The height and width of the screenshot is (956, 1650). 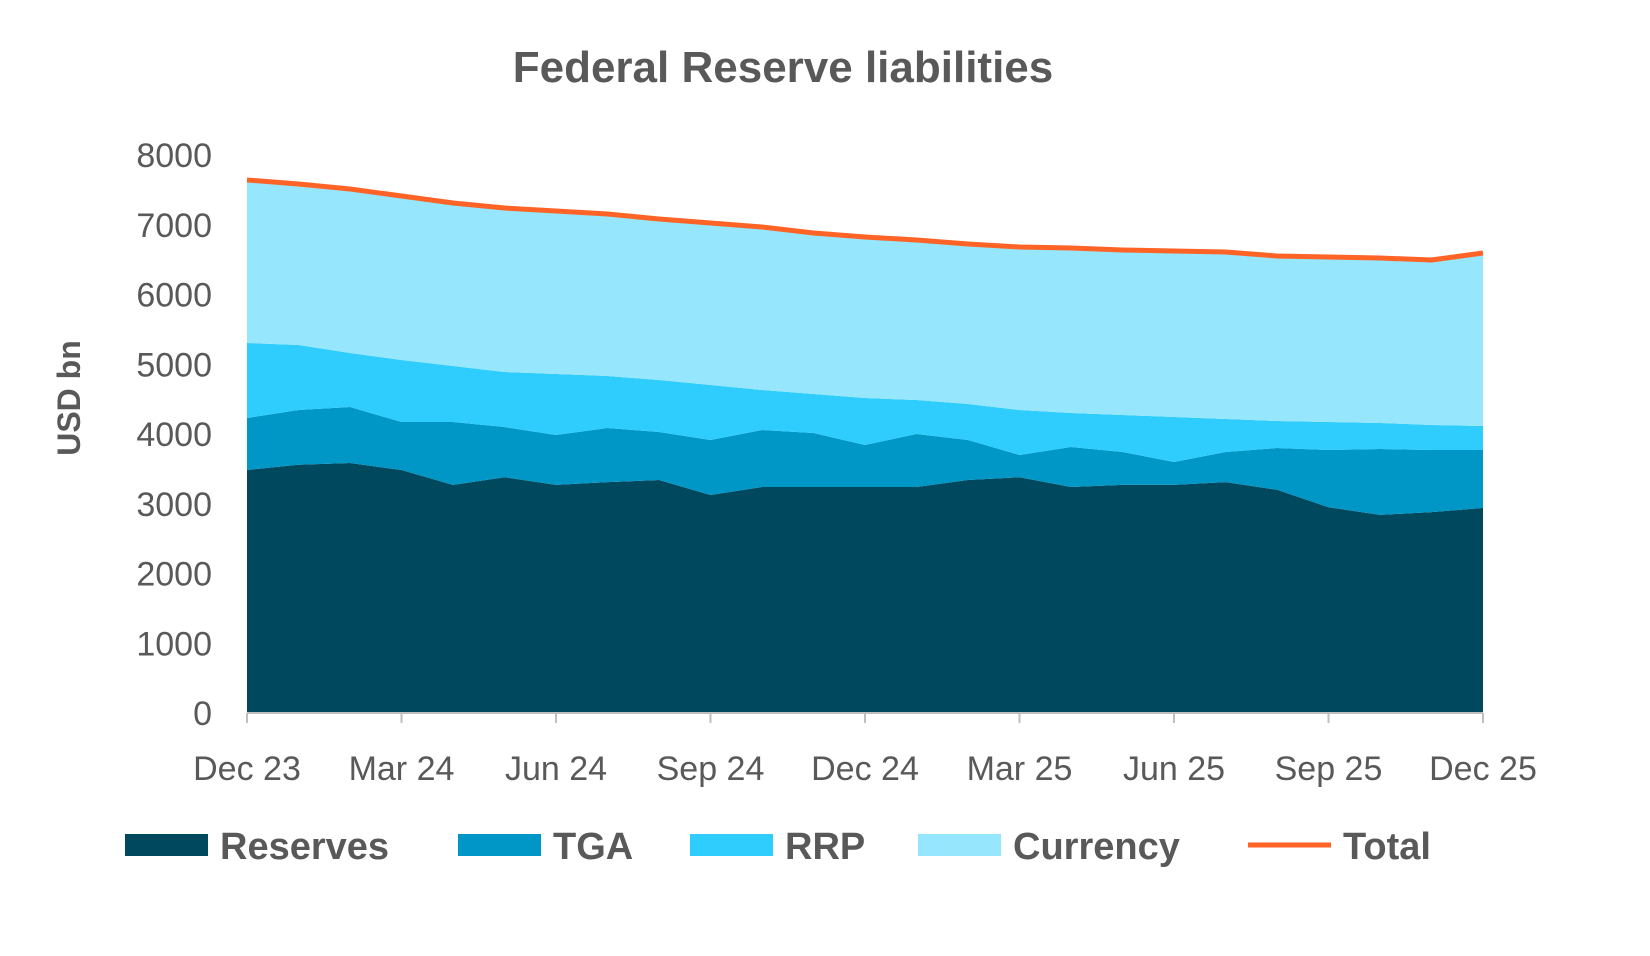 I want to click on y-tick-label: 0, so click(x=202, y=714).